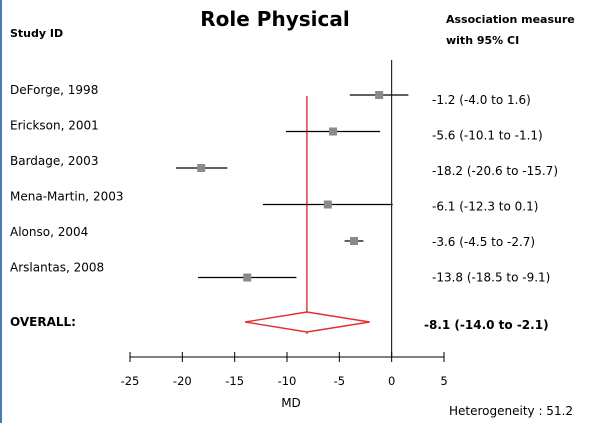  I want to click on study-name-5: Alonso, 2004, so click(49, 232).